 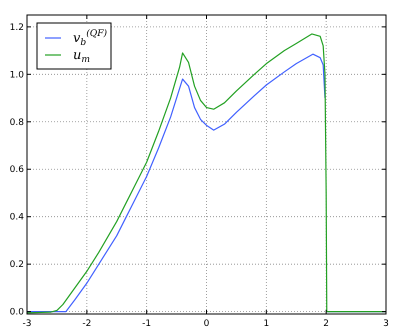 What do you see at coordinates (17, 217) in the screenshot?
I see `y-tick-label: 0.4` at bounding box center [17, 217].